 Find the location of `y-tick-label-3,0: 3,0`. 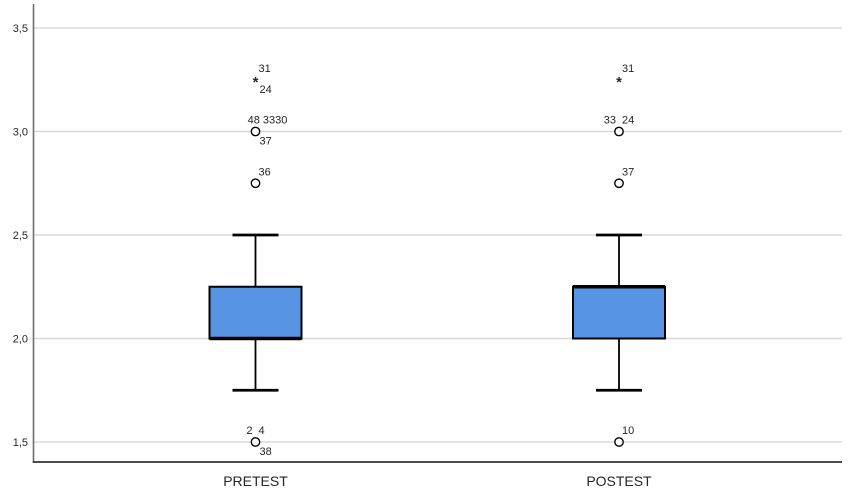

y-tick-label-3,0: 3,0 is located at coordinates (20, 133).